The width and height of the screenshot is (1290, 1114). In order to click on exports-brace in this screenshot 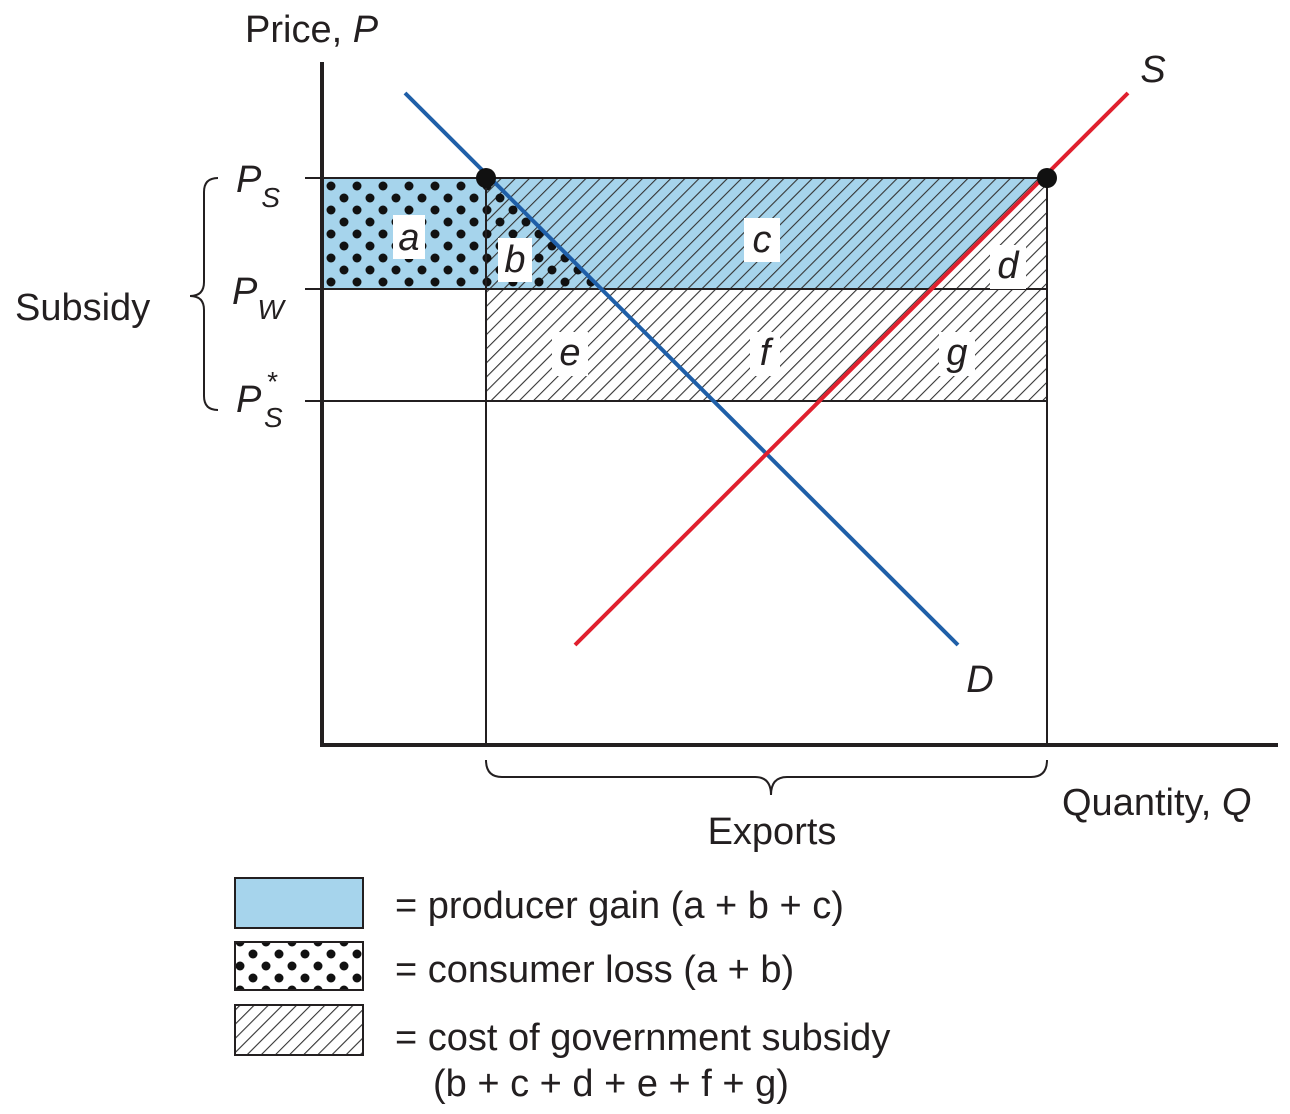, I will do `click(766, 777)`.